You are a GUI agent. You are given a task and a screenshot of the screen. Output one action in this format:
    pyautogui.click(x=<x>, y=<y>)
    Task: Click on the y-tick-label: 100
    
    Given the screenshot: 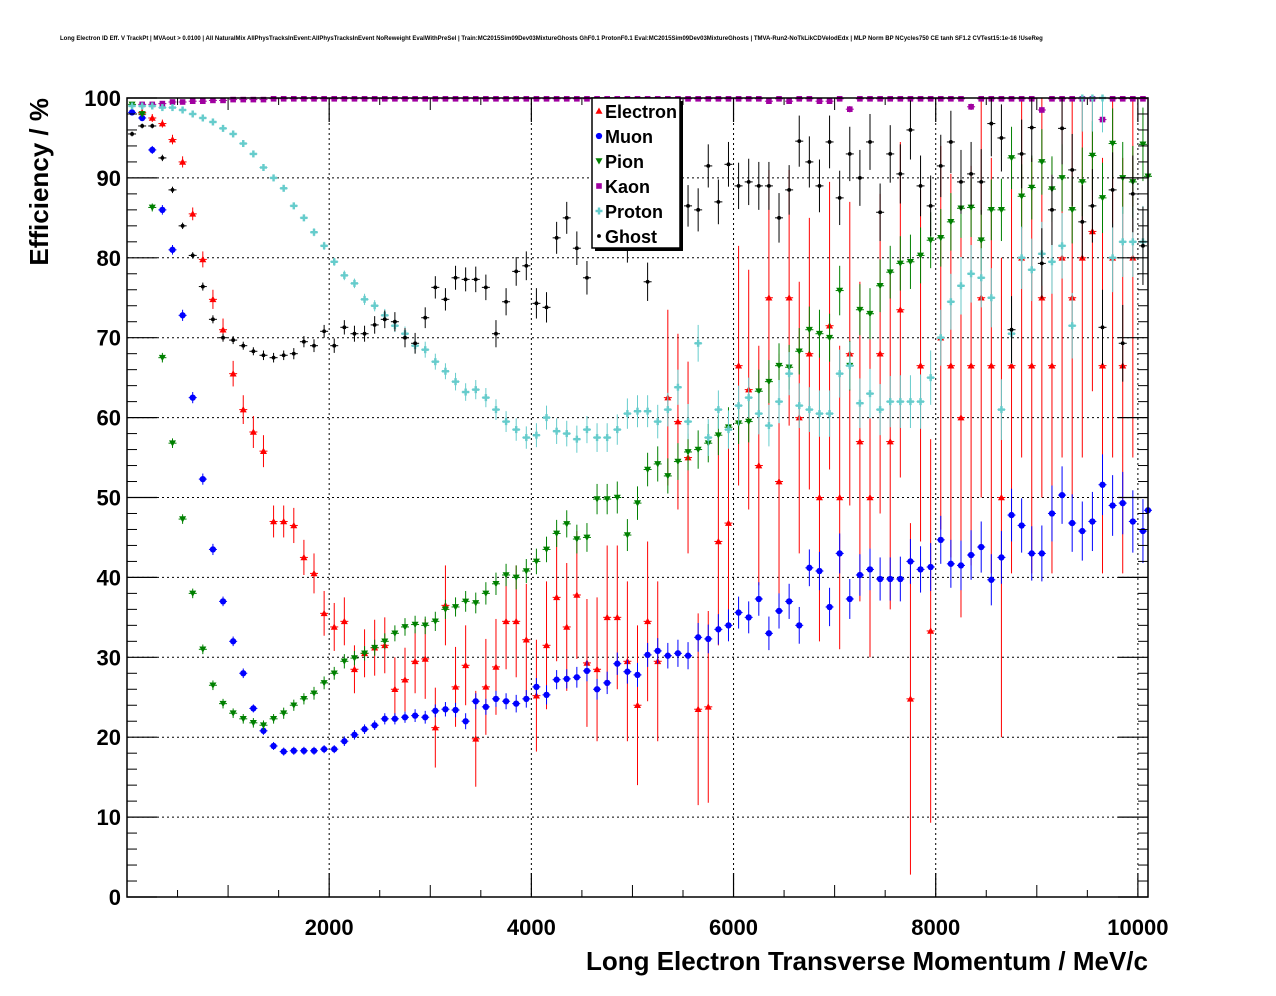 What is the action you would take?
    pyautogui.click(x=102, y=98)
    